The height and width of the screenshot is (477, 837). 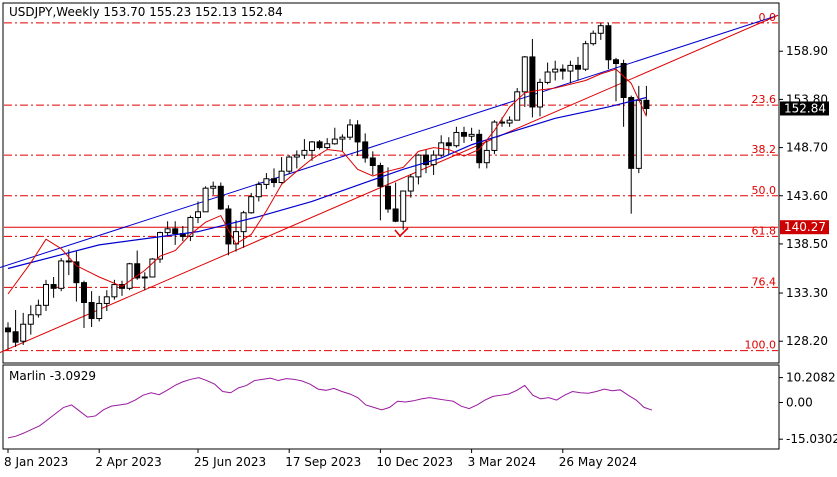 I want to click on time-tick-label: 8 Jan 2023, so click(x=36, y=462).